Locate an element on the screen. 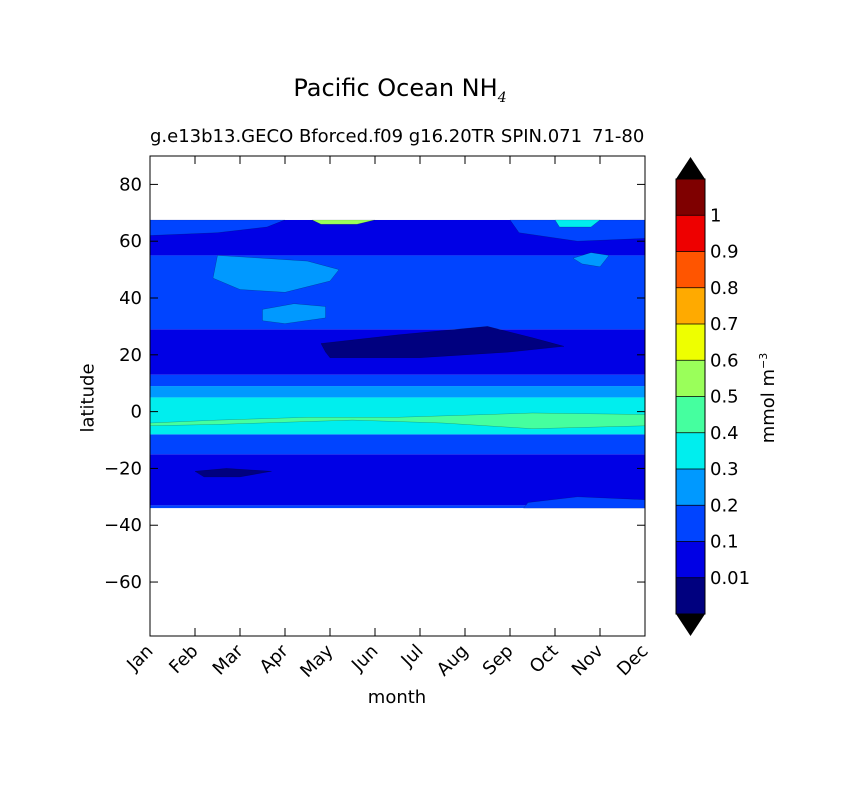 This screenshot has width=859, height=788. x-axis-label: month is located at coordinates (397, 697).